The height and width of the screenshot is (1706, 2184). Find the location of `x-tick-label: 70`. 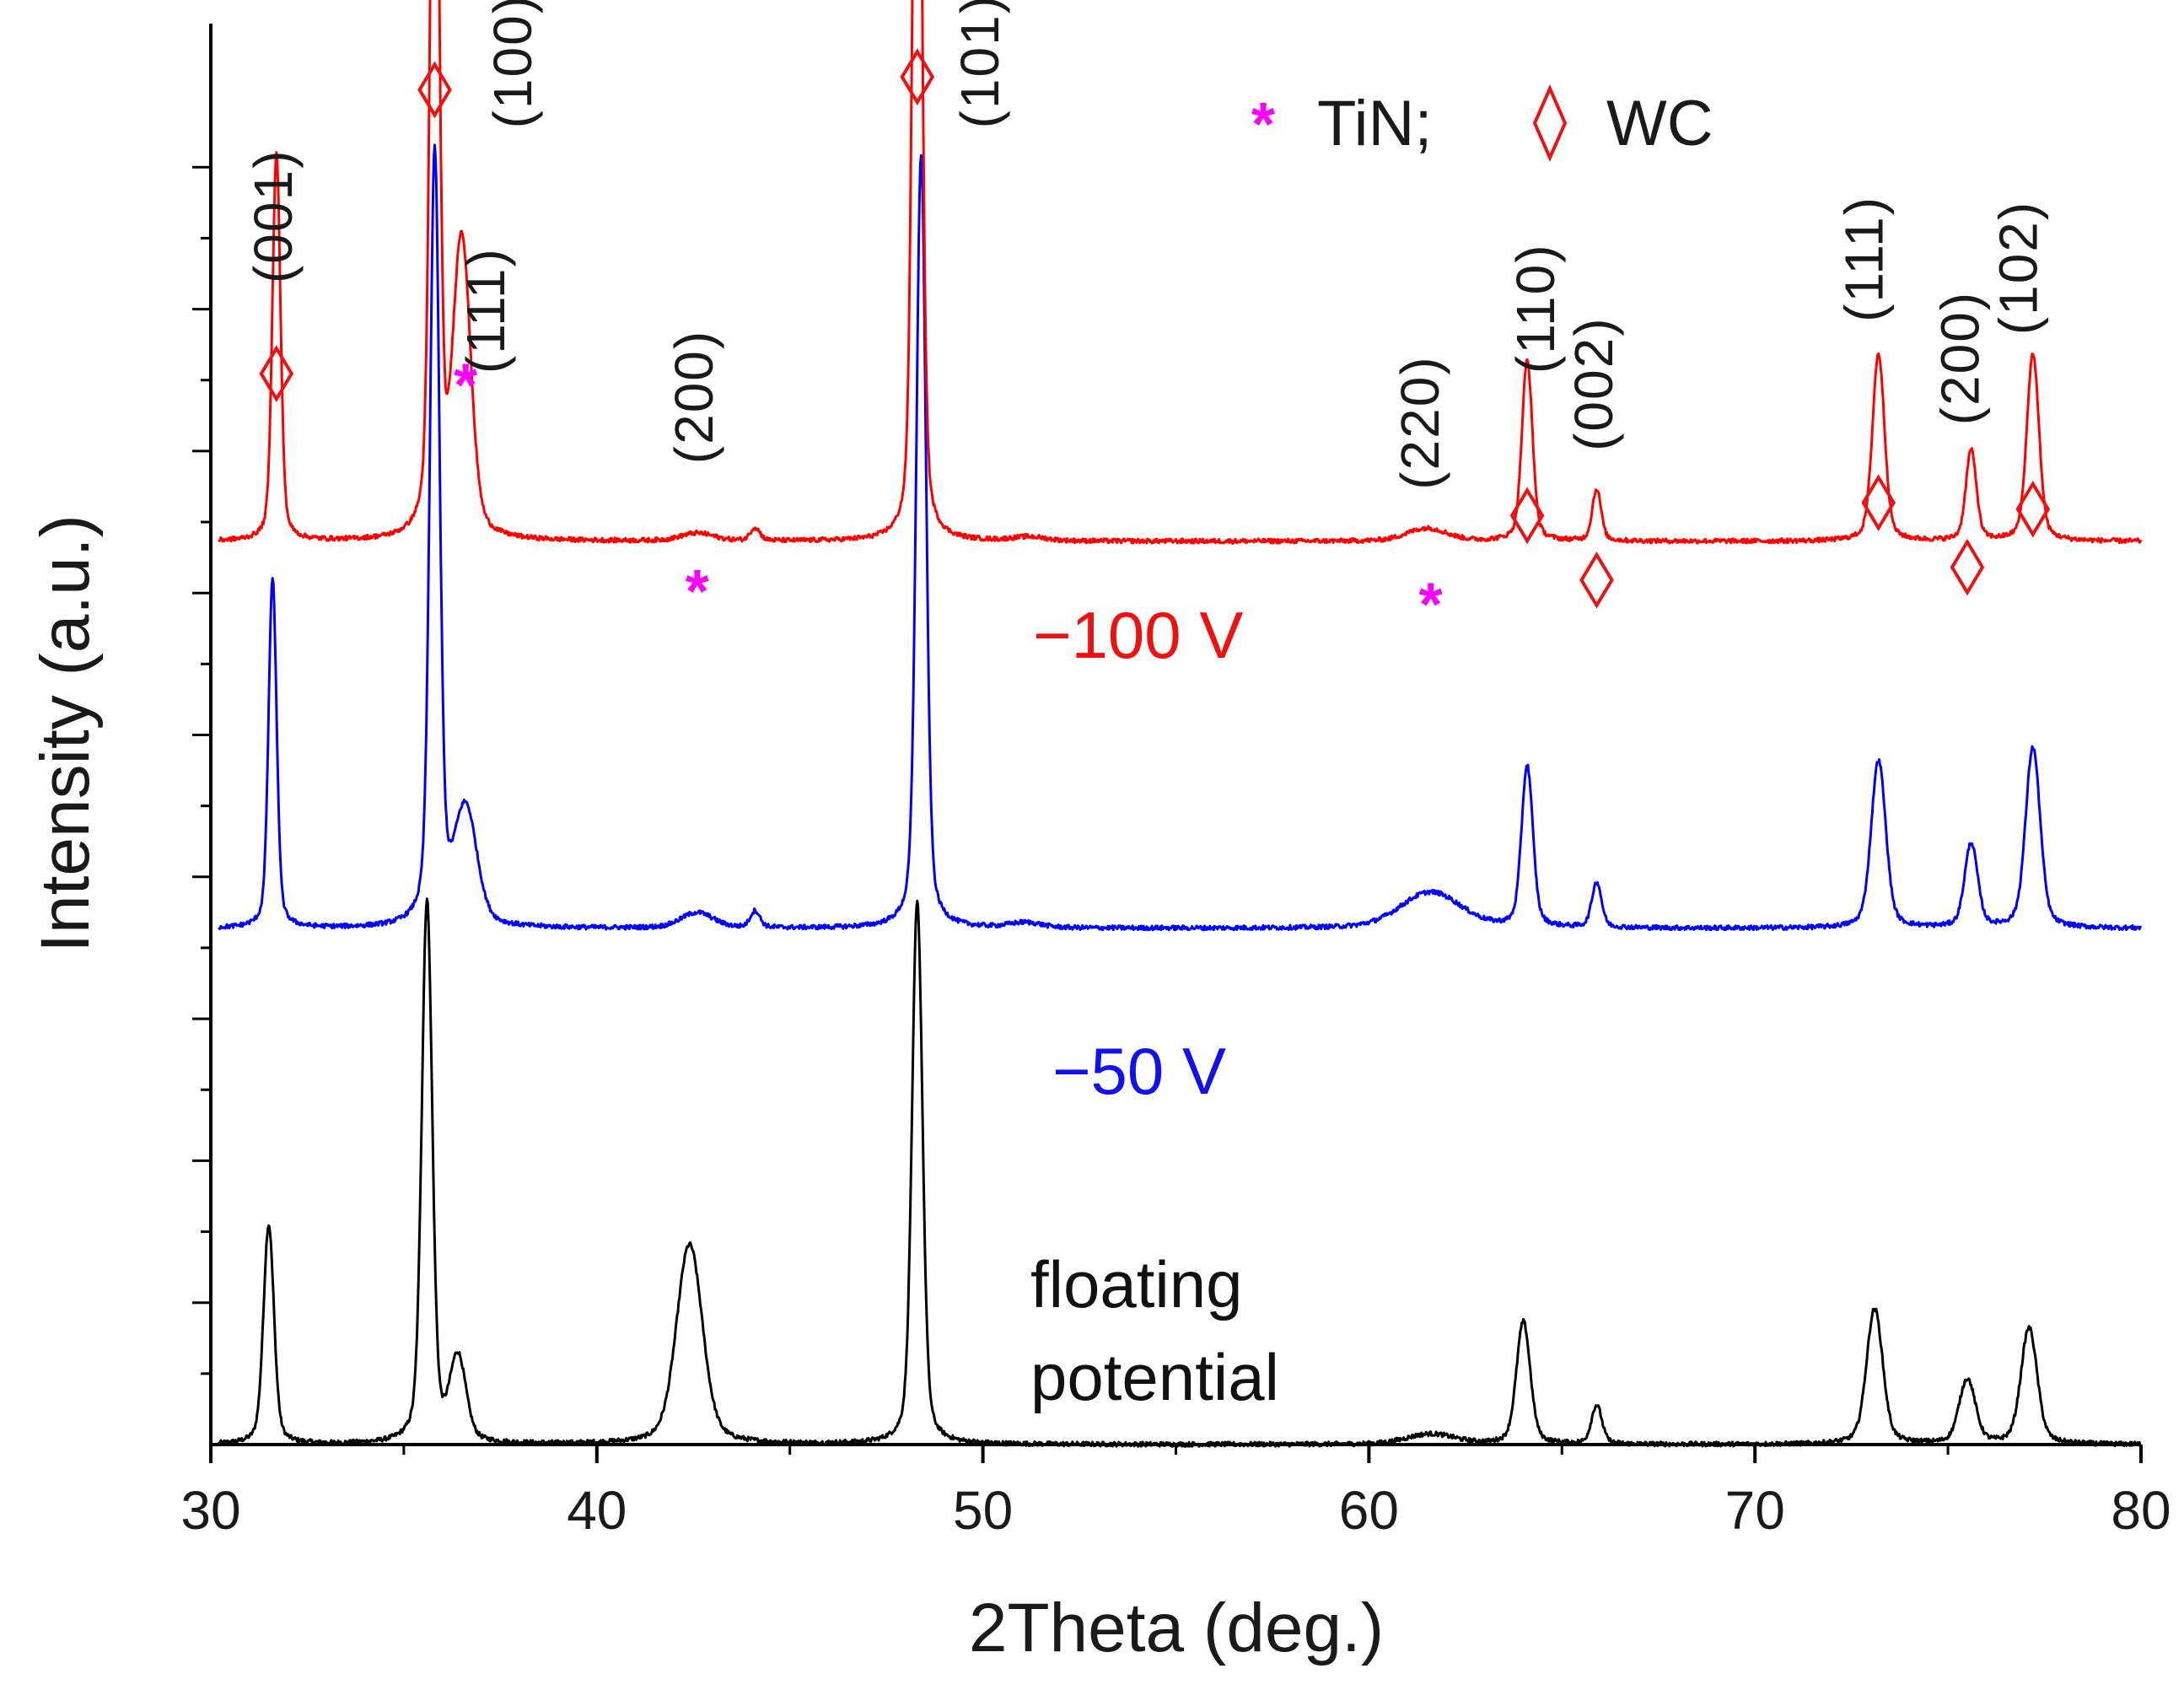

x-tick-label: 70 is located at coordinates (1755, 1510).